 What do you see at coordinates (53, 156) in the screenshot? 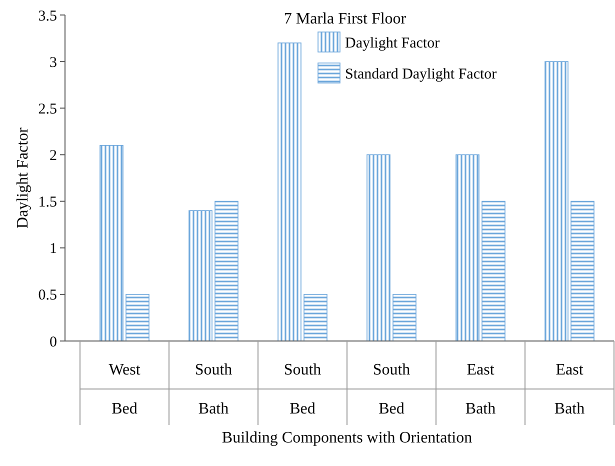
I see `y-tick-label: 2` at bounding box center [53, 156].